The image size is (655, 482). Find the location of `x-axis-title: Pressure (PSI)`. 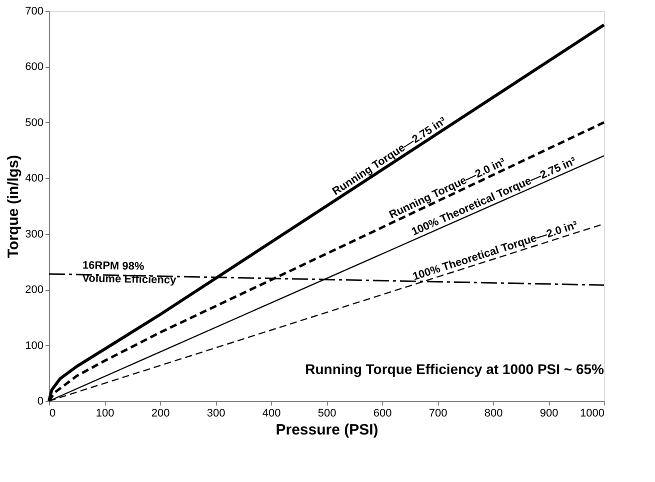

x-axis-title: Pressure (PSI) is located at coordinates (327, 430).